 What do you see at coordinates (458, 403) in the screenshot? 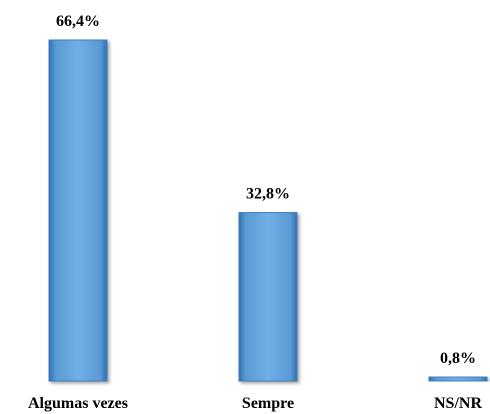
I see `category-label-2: NS/NR` at bounding box center [458, 403].